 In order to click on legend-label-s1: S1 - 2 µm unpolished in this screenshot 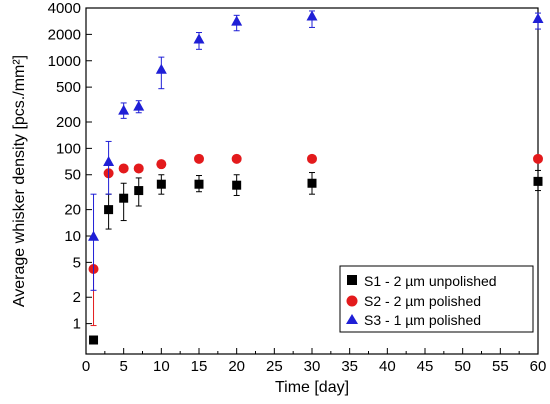, I will do `click(430, 281)`.